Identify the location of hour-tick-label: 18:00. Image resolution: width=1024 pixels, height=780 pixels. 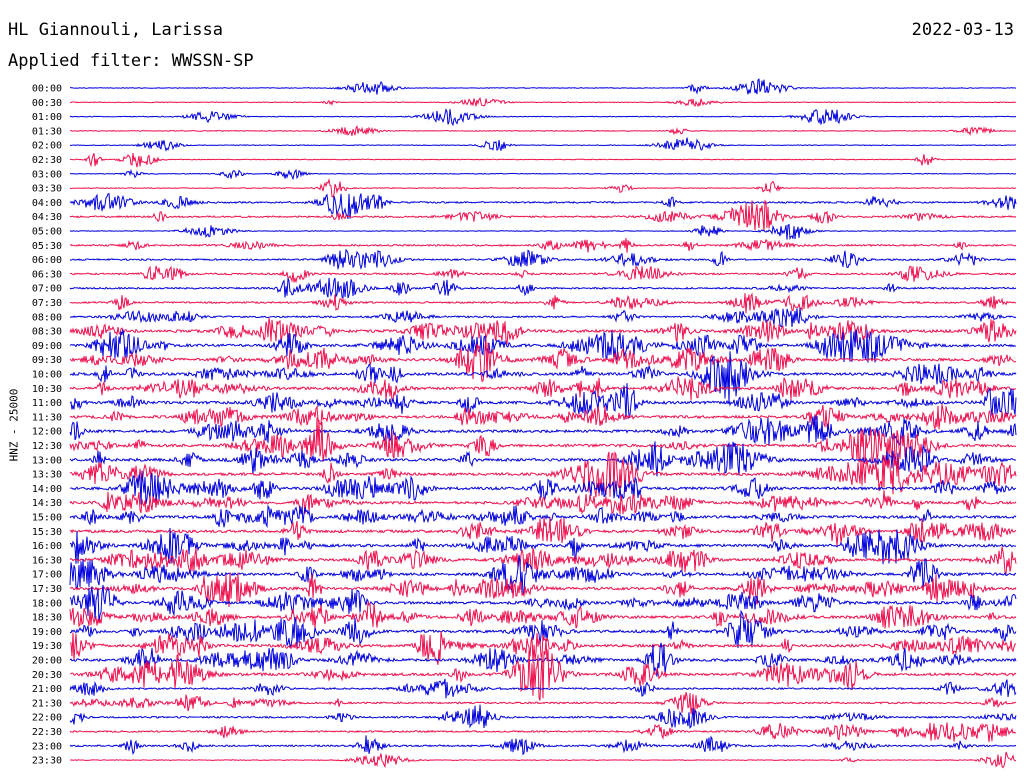
(47, 603).